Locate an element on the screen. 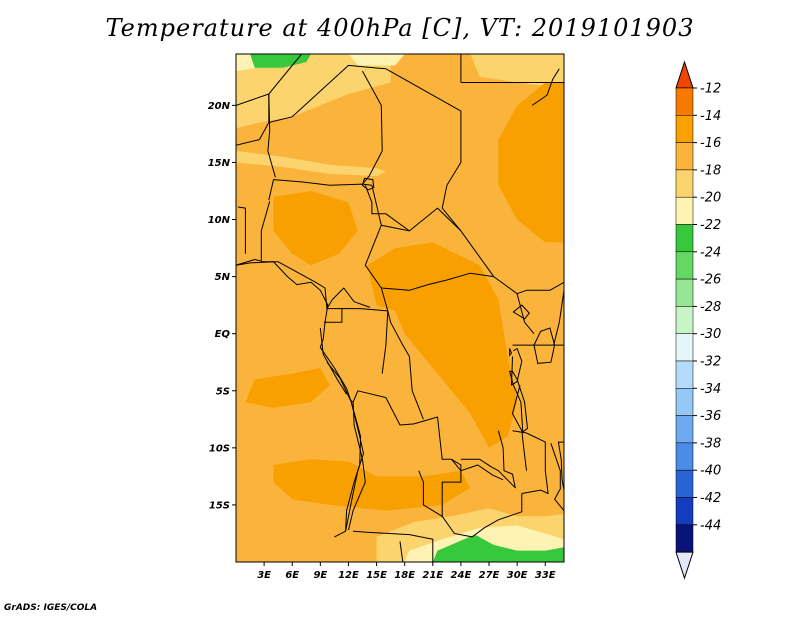 Image resolution: width=800 pixels, height=618 pixels. lon-tick-label: 21E is located at coordinates (432, 575).